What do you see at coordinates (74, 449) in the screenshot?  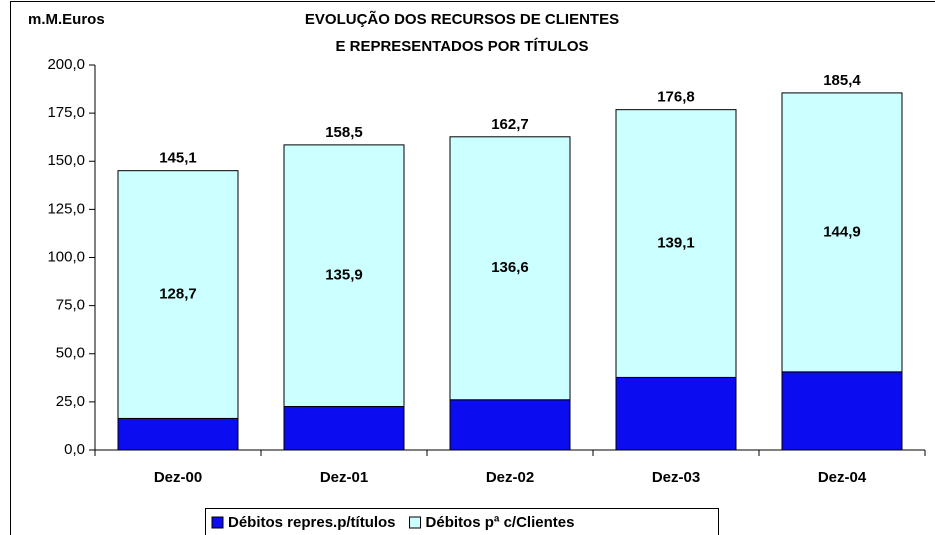 I see `y-tick-label: 0,0` at bounding box center [74, 449].